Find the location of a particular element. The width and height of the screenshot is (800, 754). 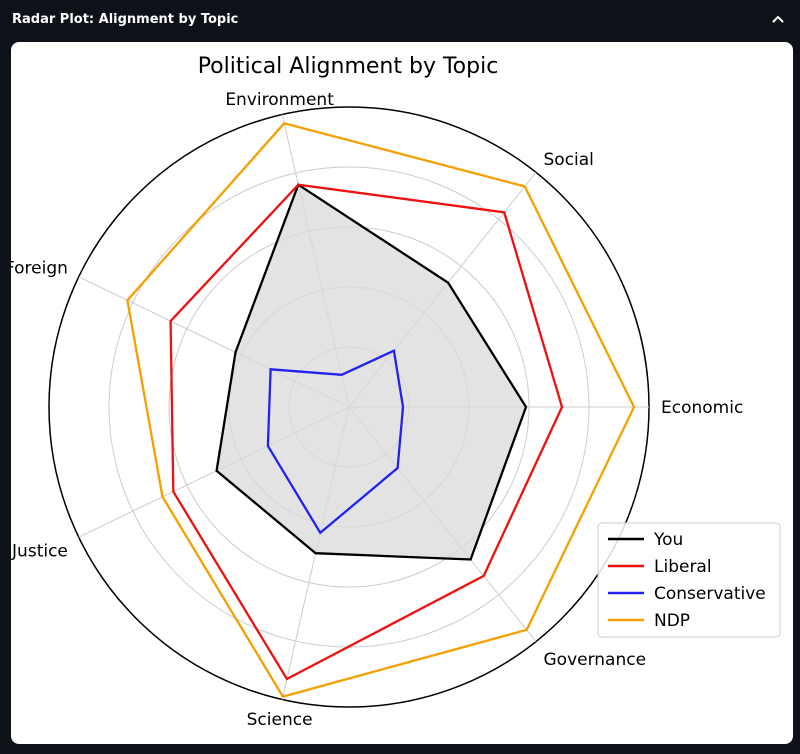

collapse-button is located at coordinates (778, 19).